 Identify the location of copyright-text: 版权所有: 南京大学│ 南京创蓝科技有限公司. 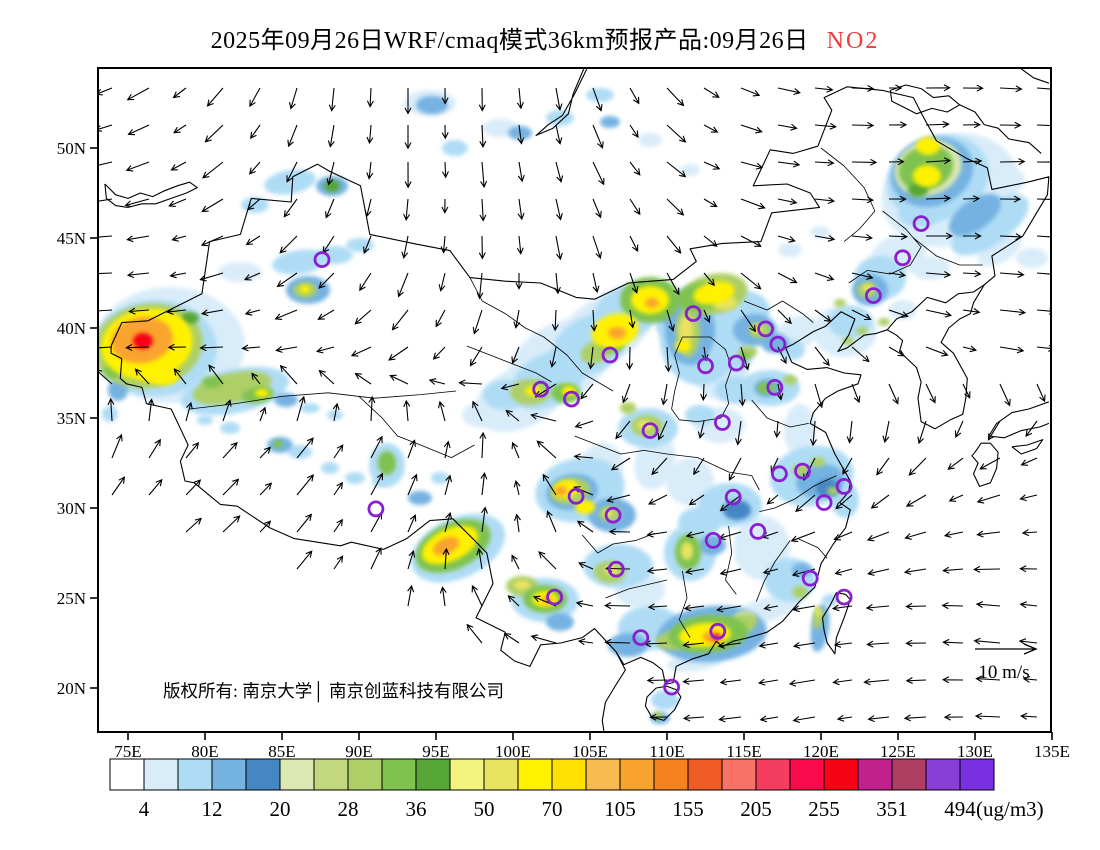
(333, 692).